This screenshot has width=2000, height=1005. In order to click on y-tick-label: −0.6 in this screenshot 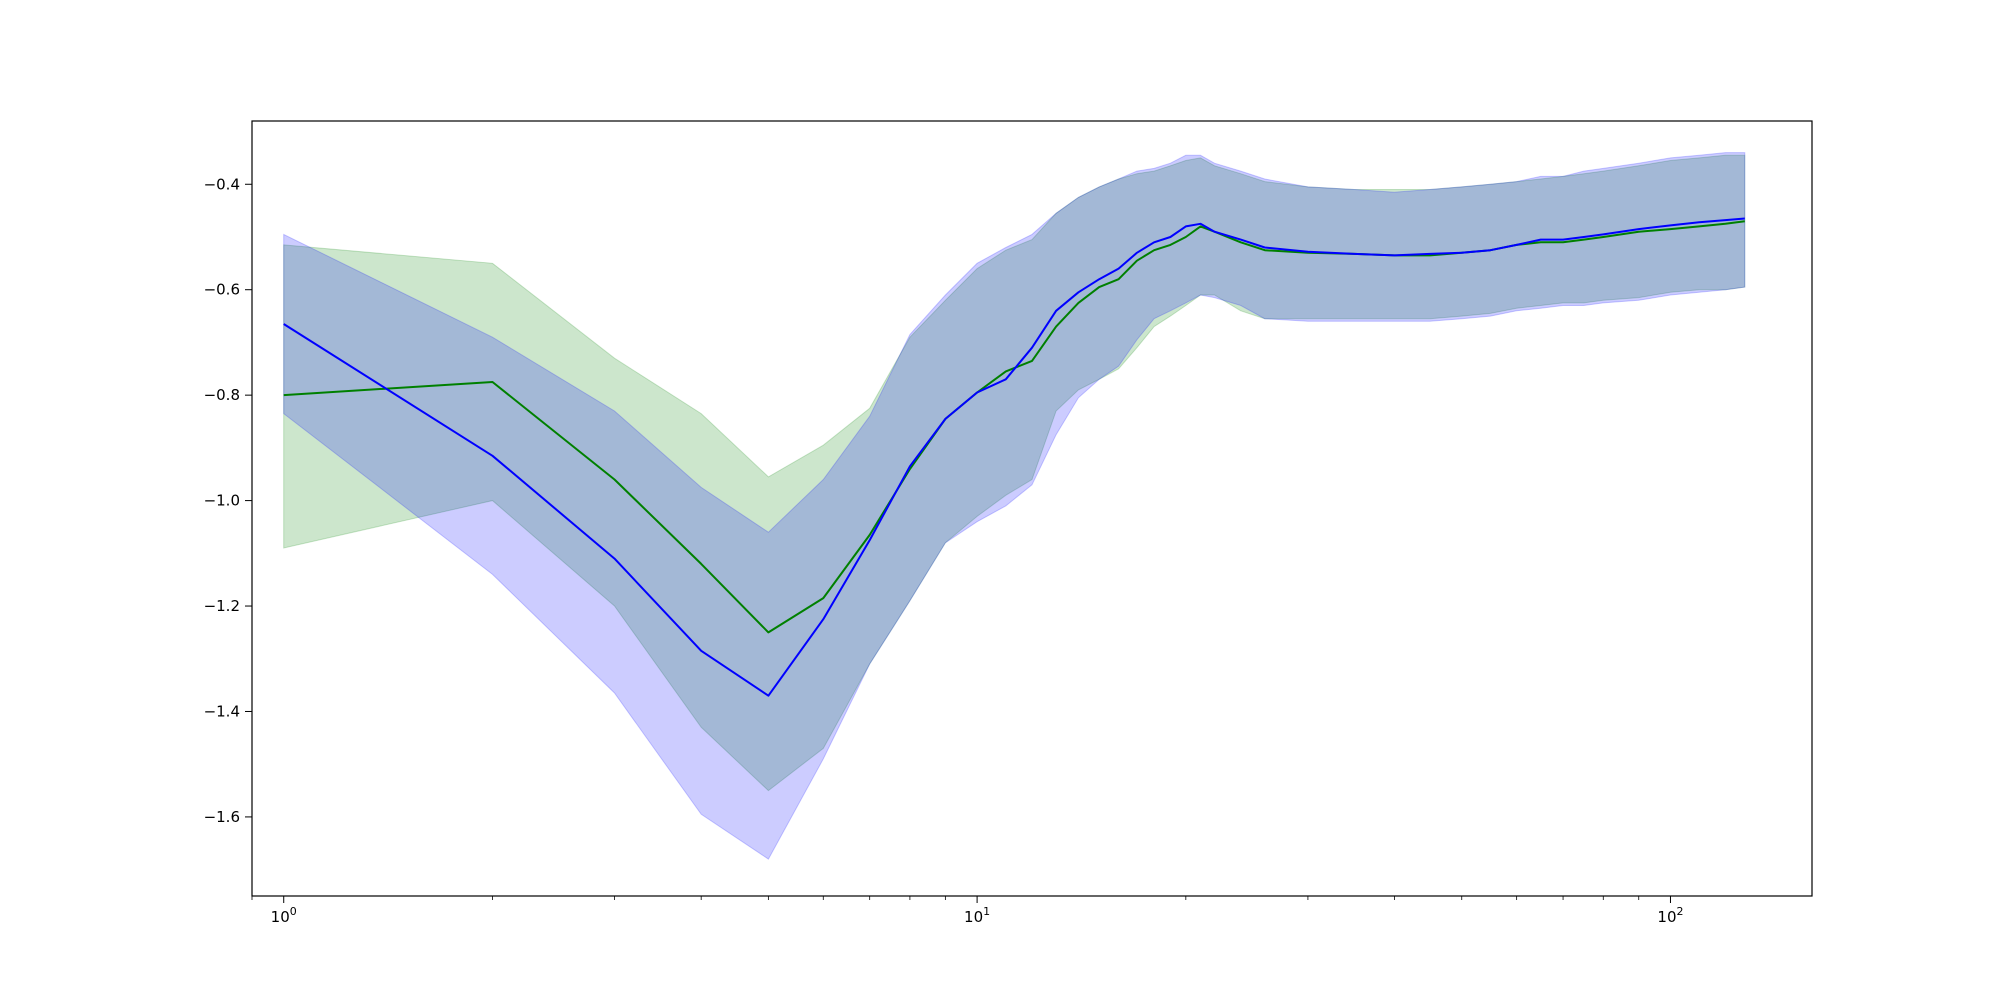, I will do `click(222, 290)`.